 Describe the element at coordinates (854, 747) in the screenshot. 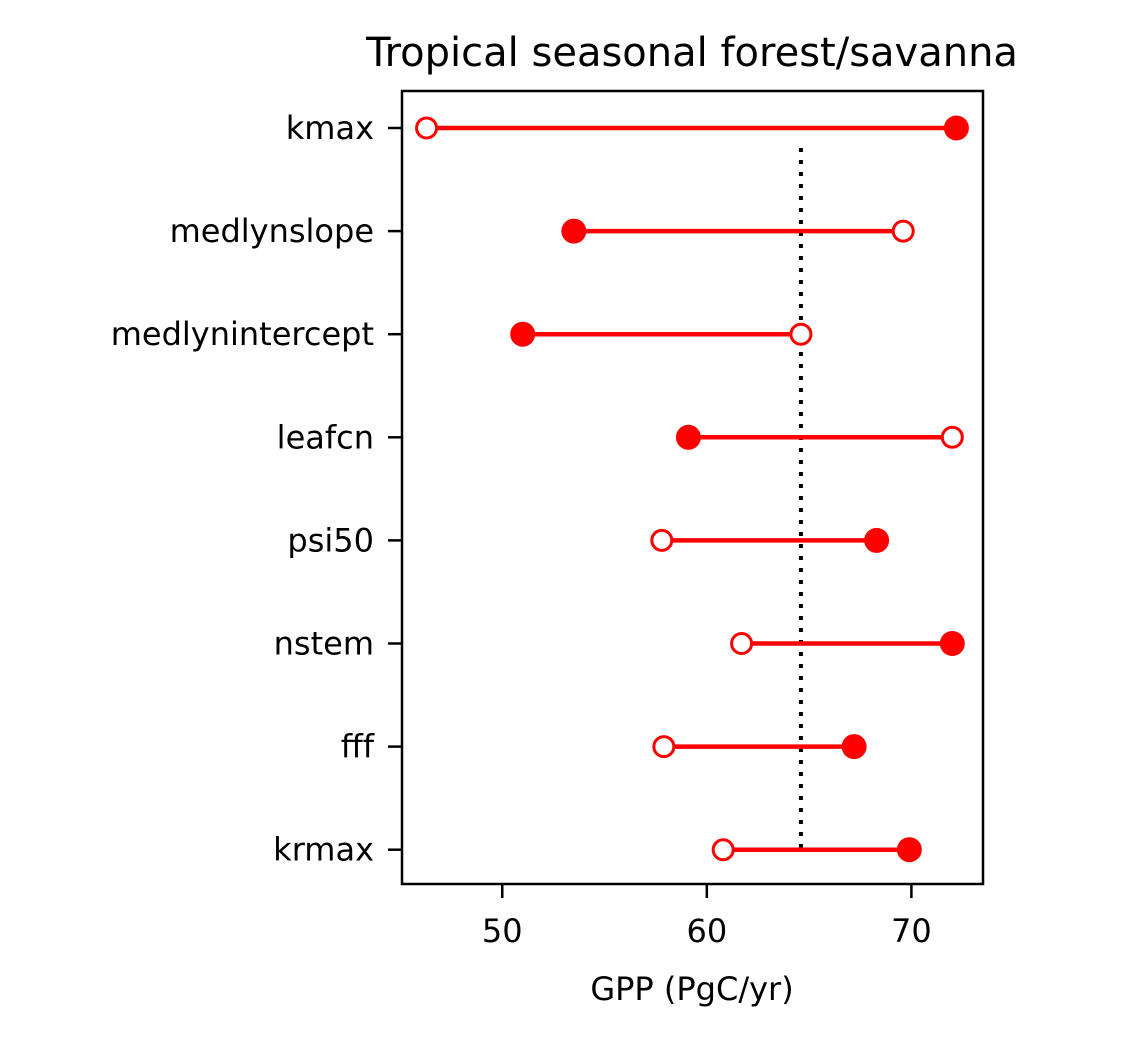

I see `filled-marker-fff` at that location.